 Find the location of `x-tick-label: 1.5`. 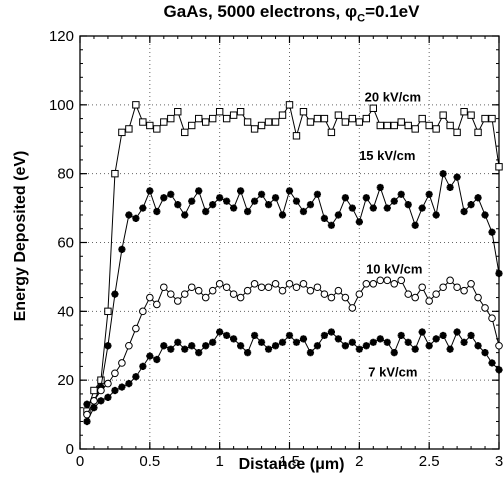

x-tick-label: 1.5 is located at coordinates (289, 461).